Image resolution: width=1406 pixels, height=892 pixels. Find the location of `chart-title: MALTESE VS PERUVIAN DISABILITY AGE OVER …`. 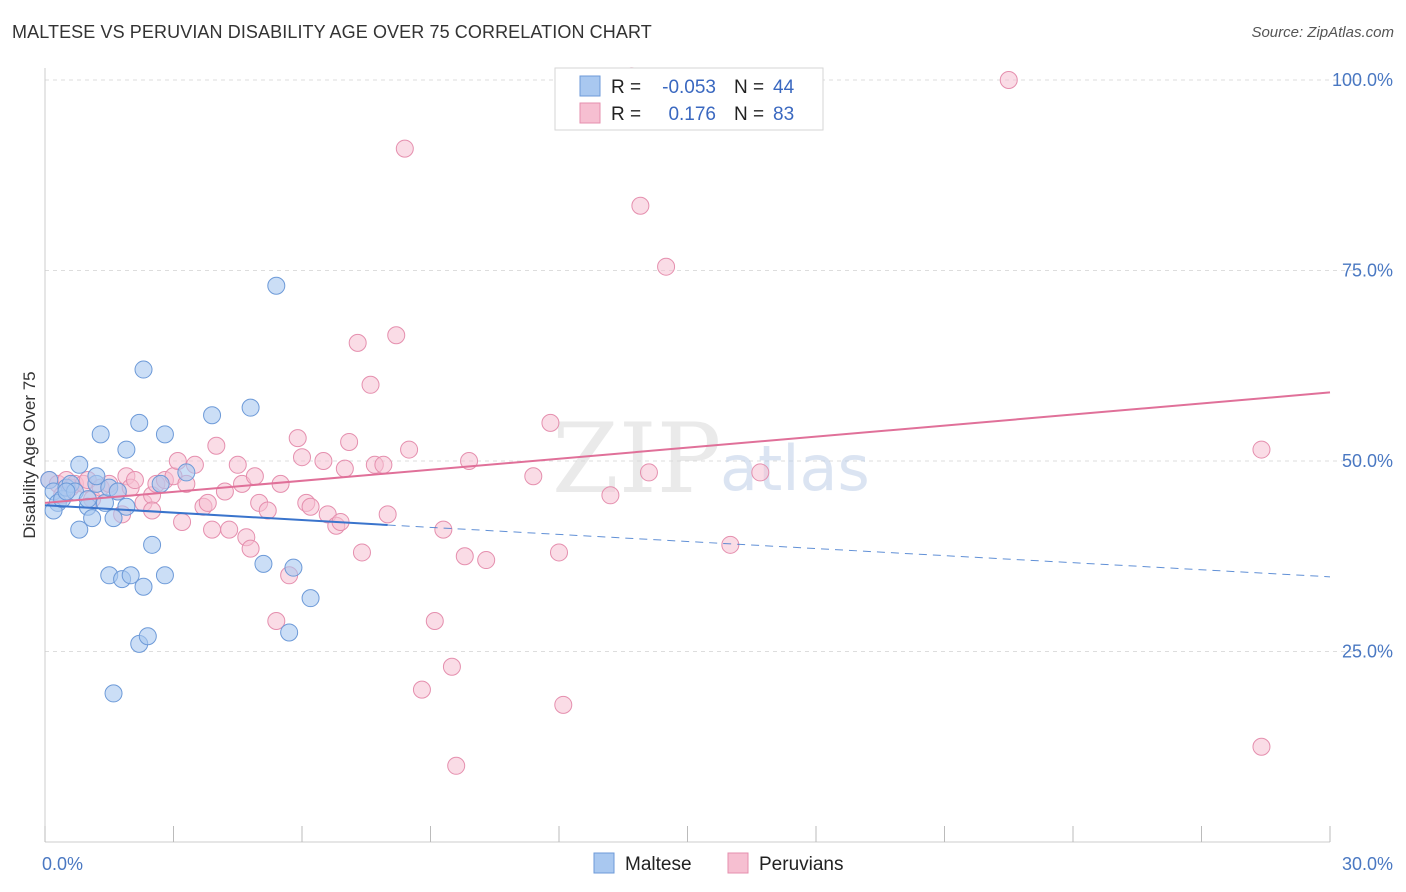

chart-title: MALTESE VS PERUVIAN DISABILITY AGE OVER … is located at coordinates (332, 32).